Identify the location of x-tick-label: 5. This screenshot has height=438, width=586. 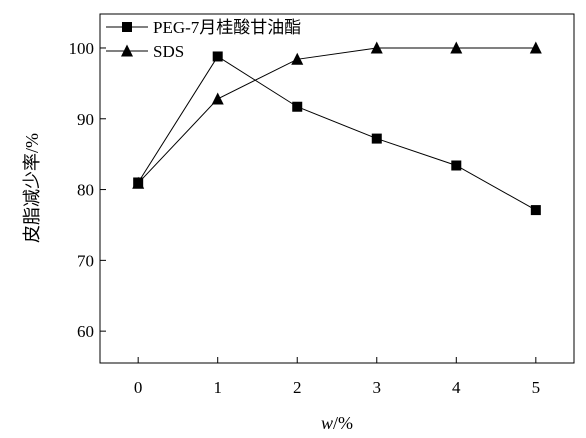
(536, 387).